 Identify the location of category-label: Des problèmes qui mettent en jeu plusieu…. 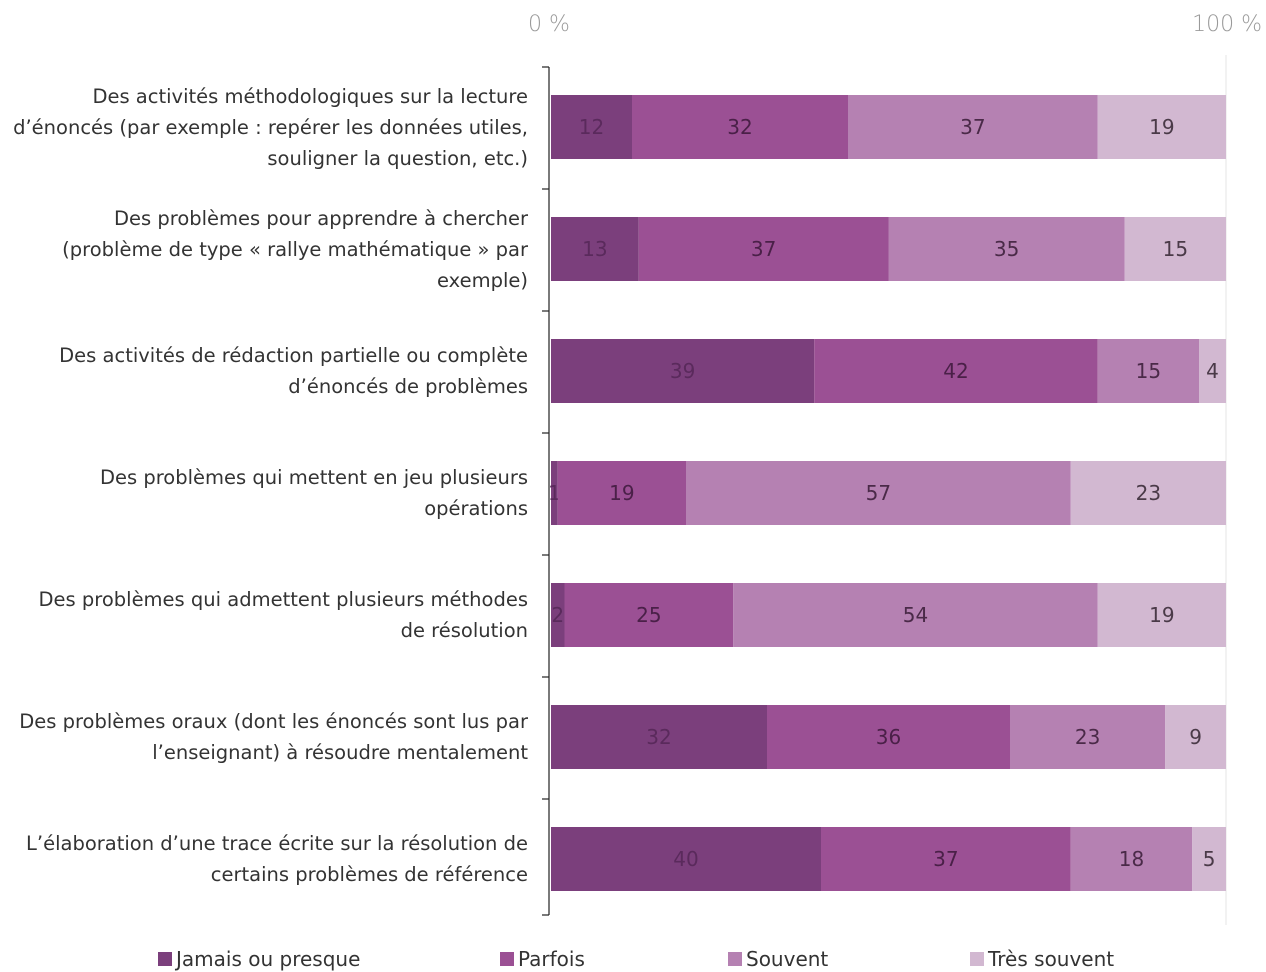
(313, 493).